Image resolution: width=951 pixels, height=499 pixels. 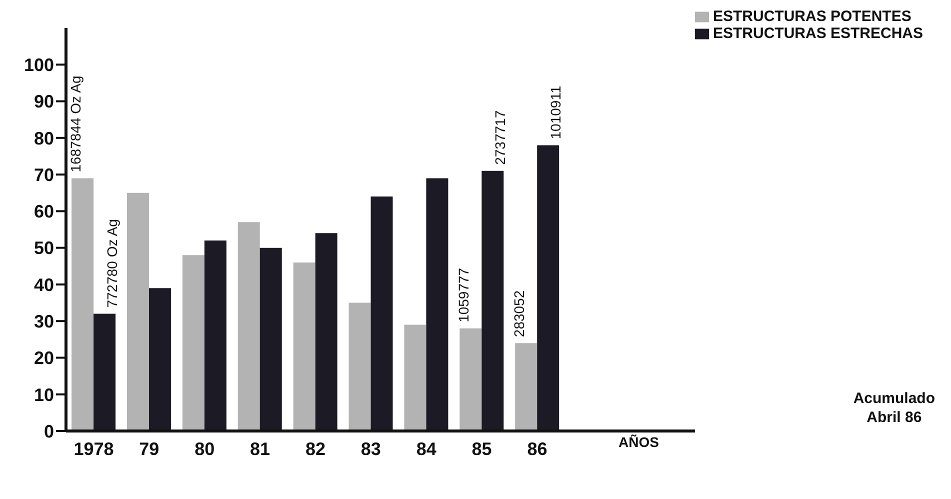 What do you see at coordinates (39, 65) in the screenshot?
I see `y-tick-label: 100` at bounding box center [39, 65].